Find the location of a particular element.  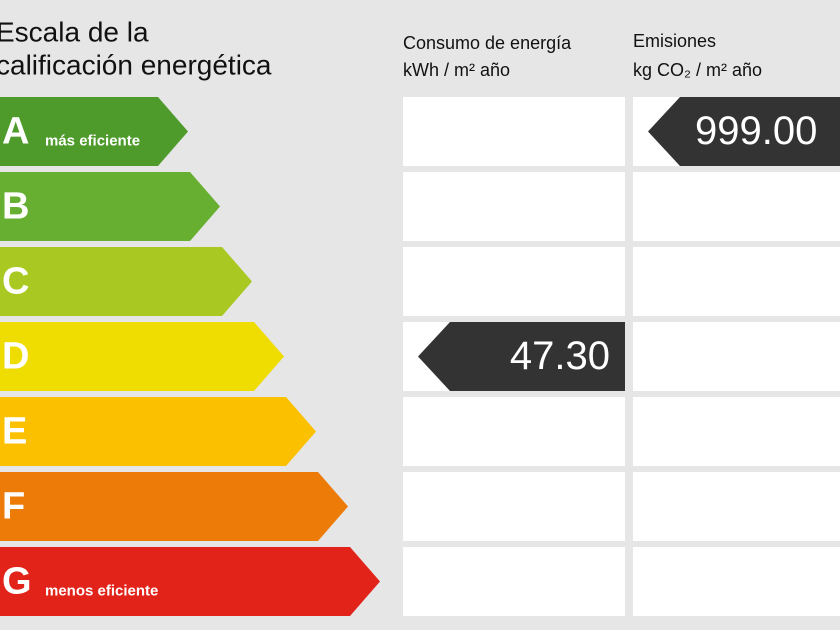

grade-letter: E is located at coordinates (14, 432).